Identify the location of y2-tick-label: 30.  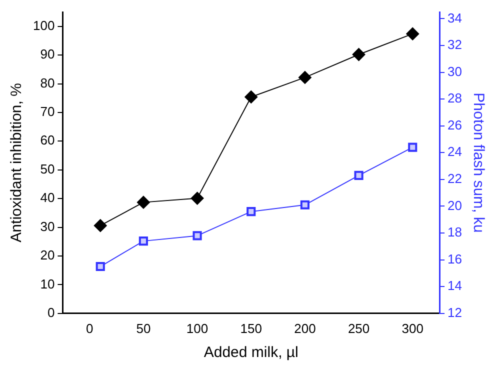
(455, 71).